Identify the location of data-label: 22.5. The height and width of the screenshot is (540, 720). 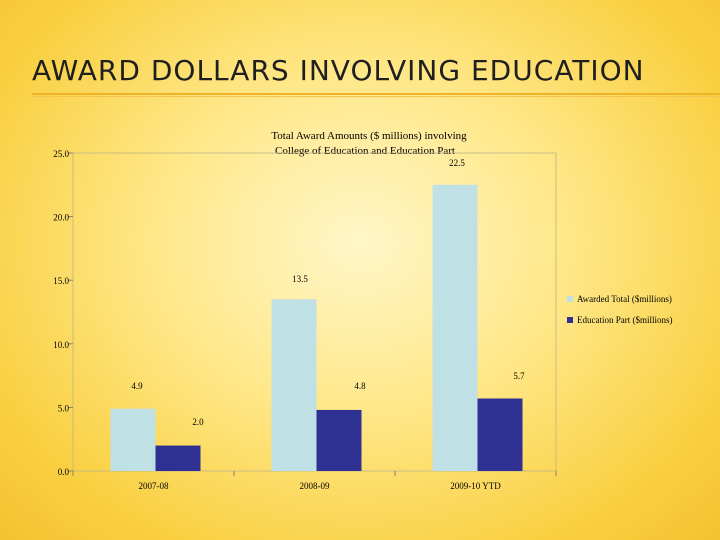
(457, 163).